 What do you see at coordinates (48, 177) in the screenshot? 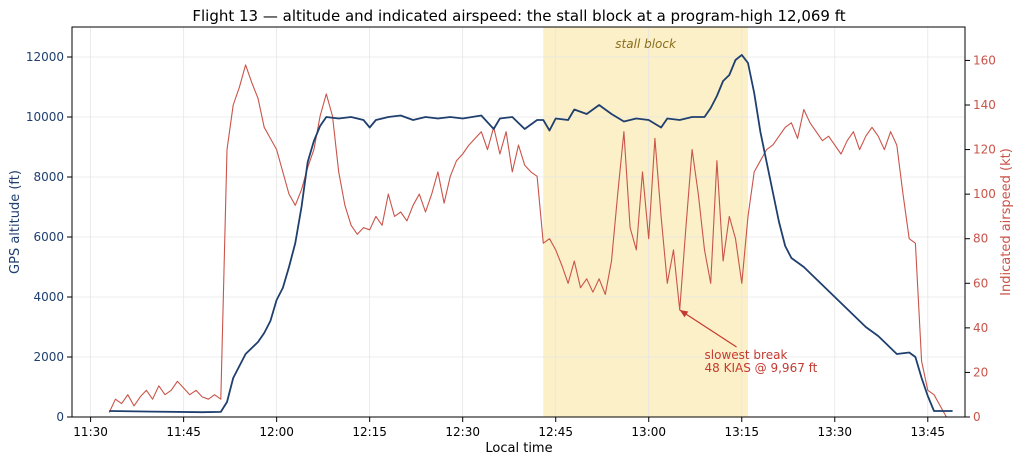
I see `left-y-tick-label: 8000` at bounding box center [48, 177].